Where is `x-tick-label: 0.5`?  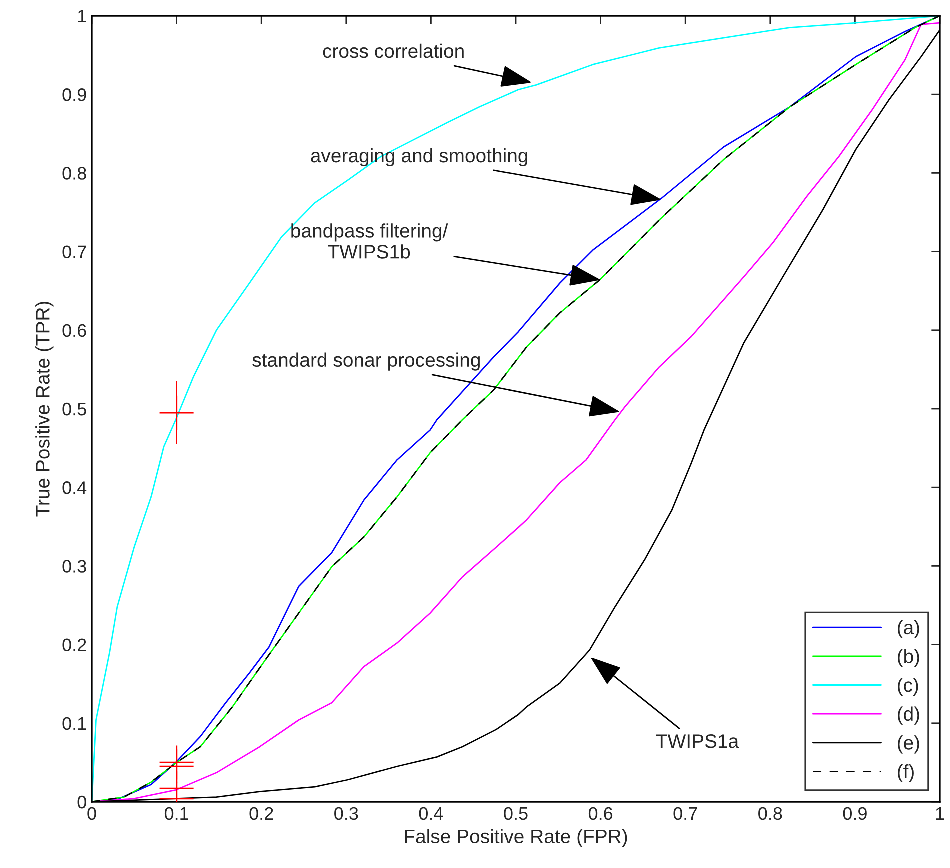
x-tick-label: 0.5 is located at coordinates (516, 813).